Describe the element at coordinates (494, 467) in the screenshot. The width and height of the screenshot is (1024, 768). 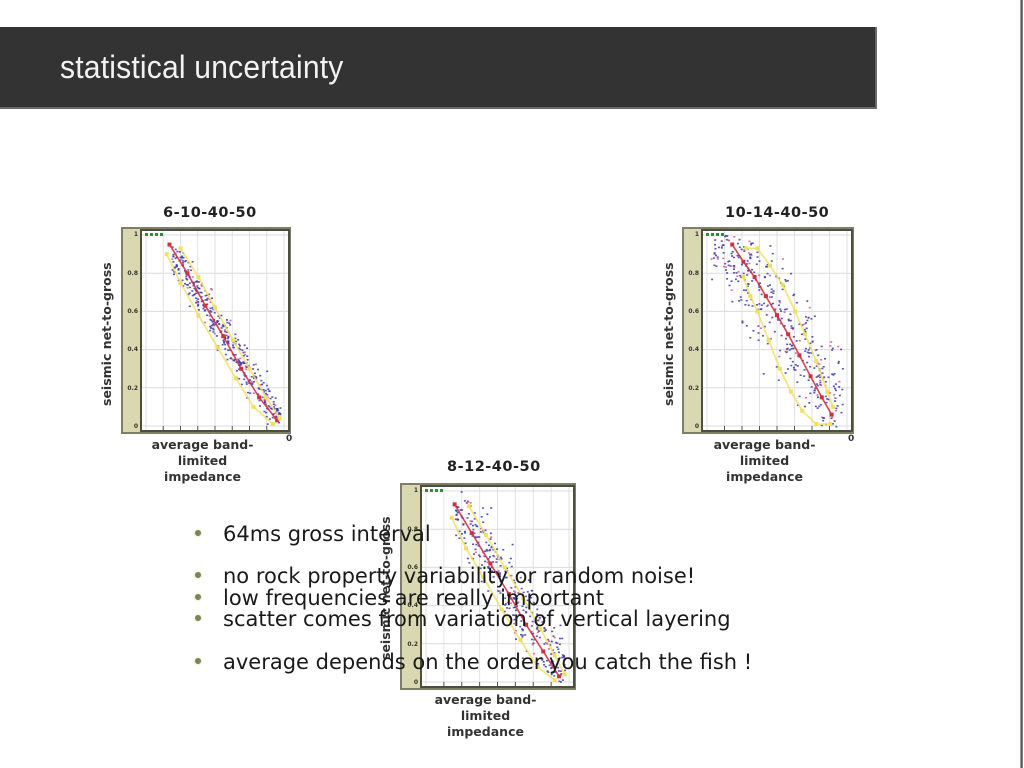
I see `plot-title: 8-12-40-50` at that location.